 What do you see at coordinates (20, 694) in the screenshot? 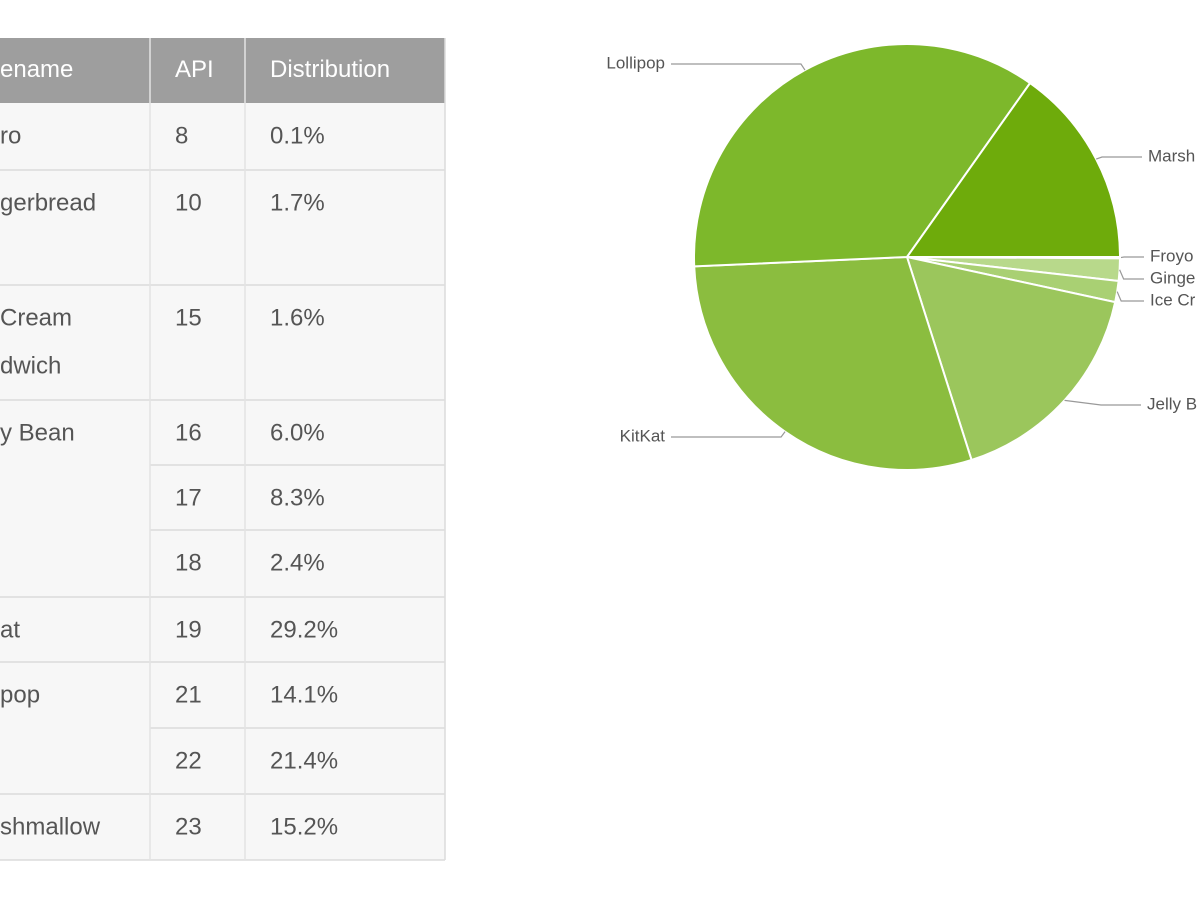
I see `codename: pop` at bounding box center [20, 694].